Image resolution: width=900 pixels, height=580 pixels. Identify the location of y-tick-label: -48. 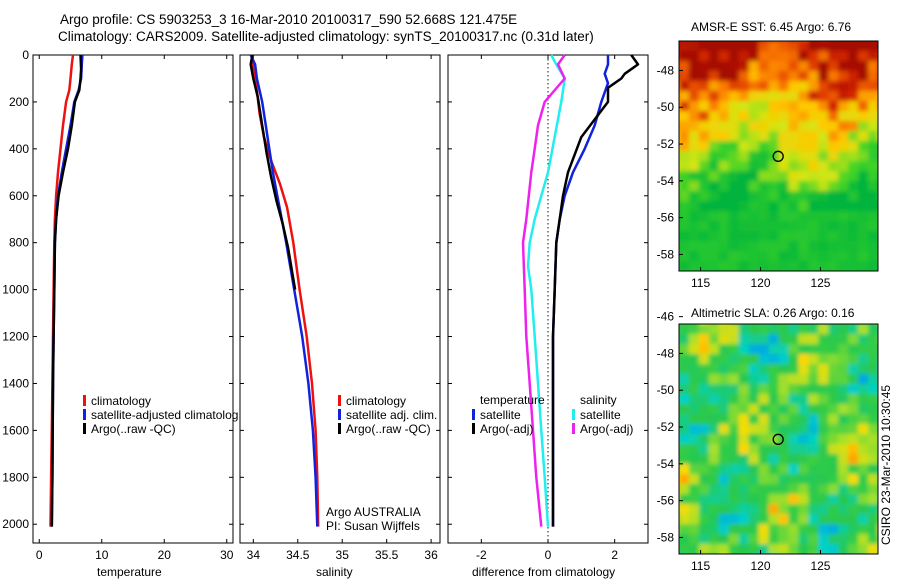
(666, 353).